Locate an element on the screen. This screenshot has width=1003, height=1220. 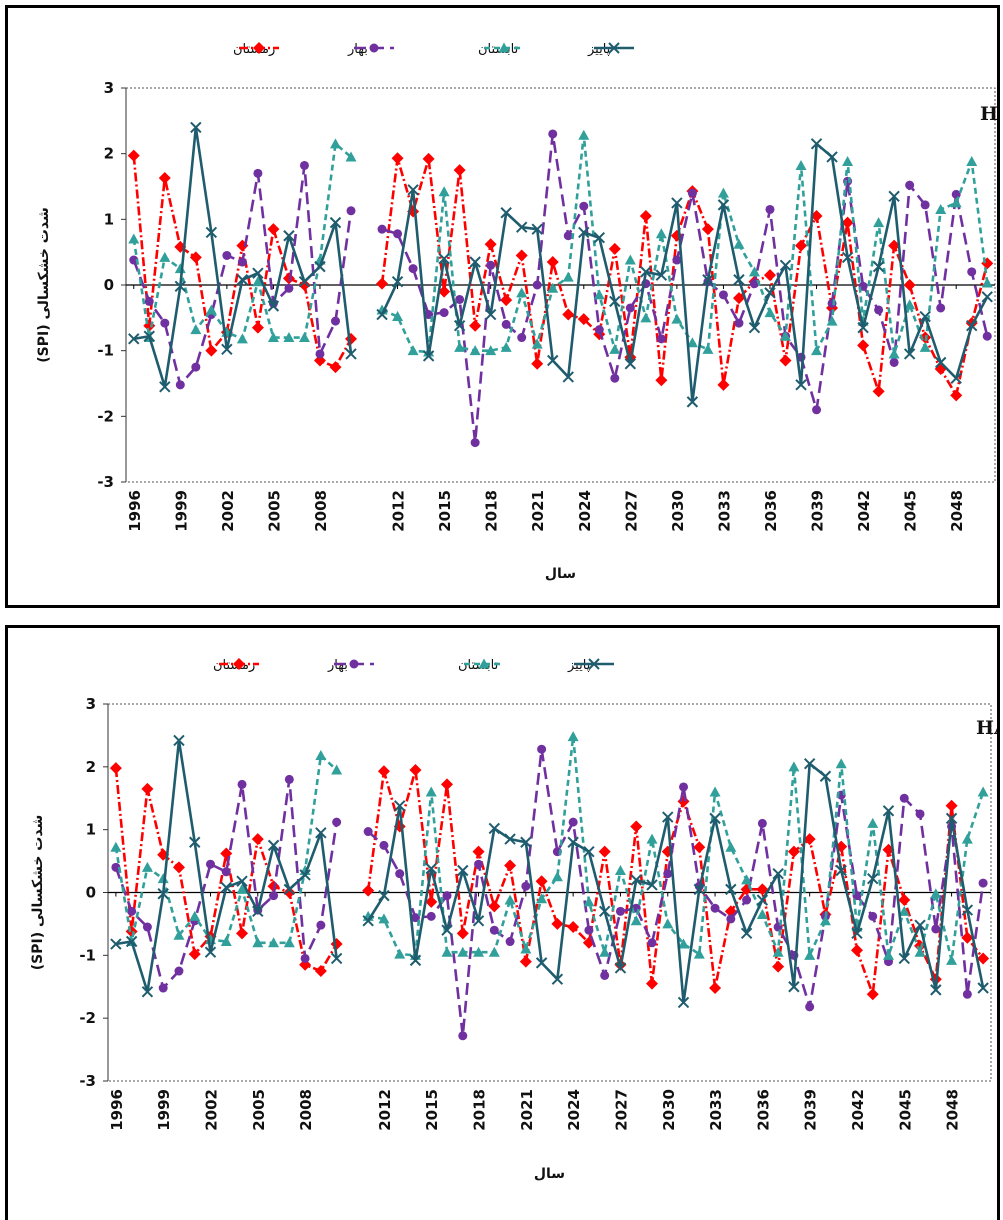
x-tick-label: 2021 is located at coordinates (538, 511).